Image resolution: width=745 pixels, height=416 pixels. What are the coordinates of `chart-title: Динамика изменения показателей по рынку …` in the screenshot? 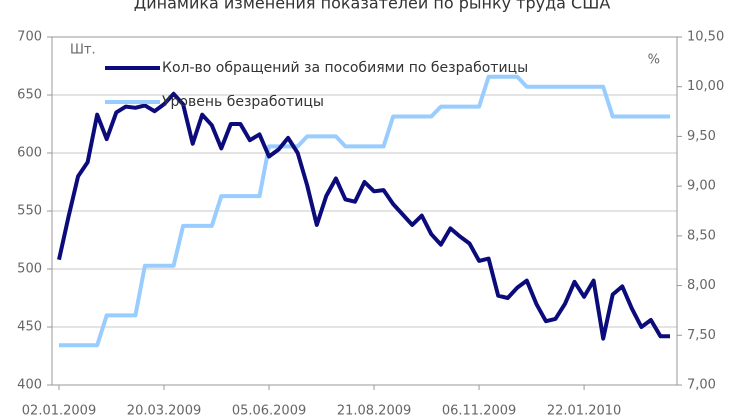 It's located at (372, 6).